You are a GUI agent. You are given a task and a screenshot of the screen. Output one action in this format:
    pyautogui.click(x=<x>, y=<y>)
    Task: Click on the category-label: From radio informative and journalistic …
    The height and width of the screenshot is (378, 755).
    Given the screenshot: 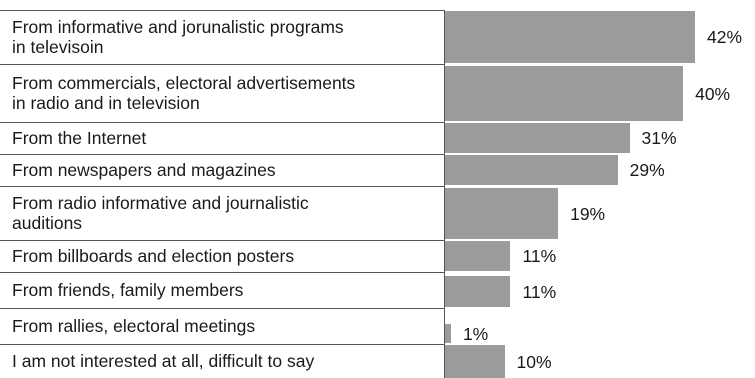 What is the action you would take?
    pyautogui.click(x=160, y=213)
    